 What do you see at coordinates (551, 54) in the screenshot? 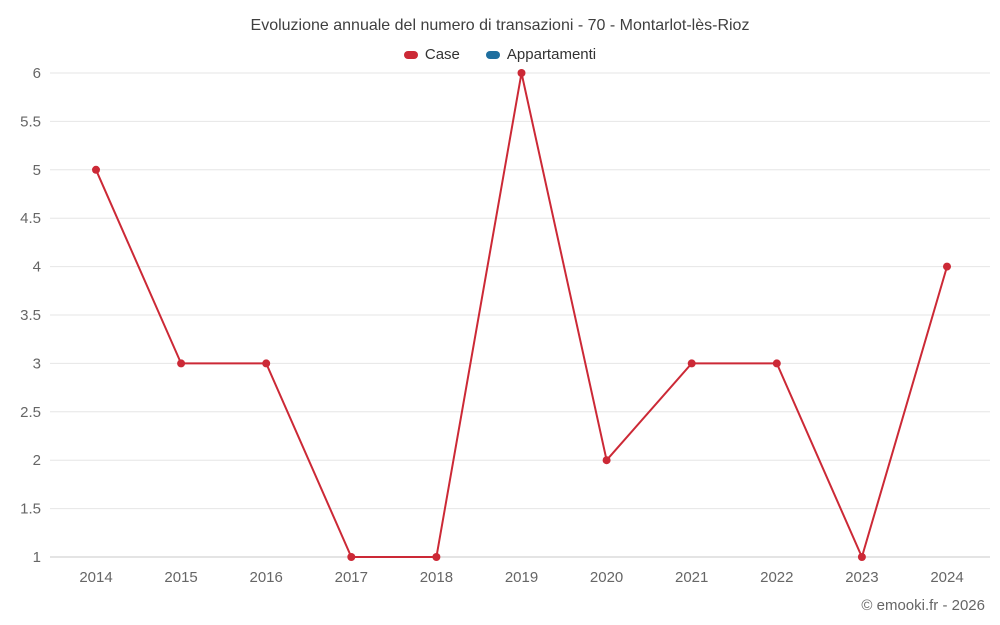
I see `legend-label-appartamenti: Appartamenti` at bounding box center [551, 54].